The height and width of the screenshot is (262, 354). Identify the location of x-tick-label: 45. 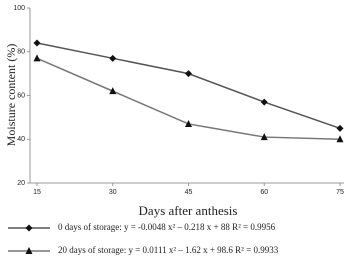
(189, 192).